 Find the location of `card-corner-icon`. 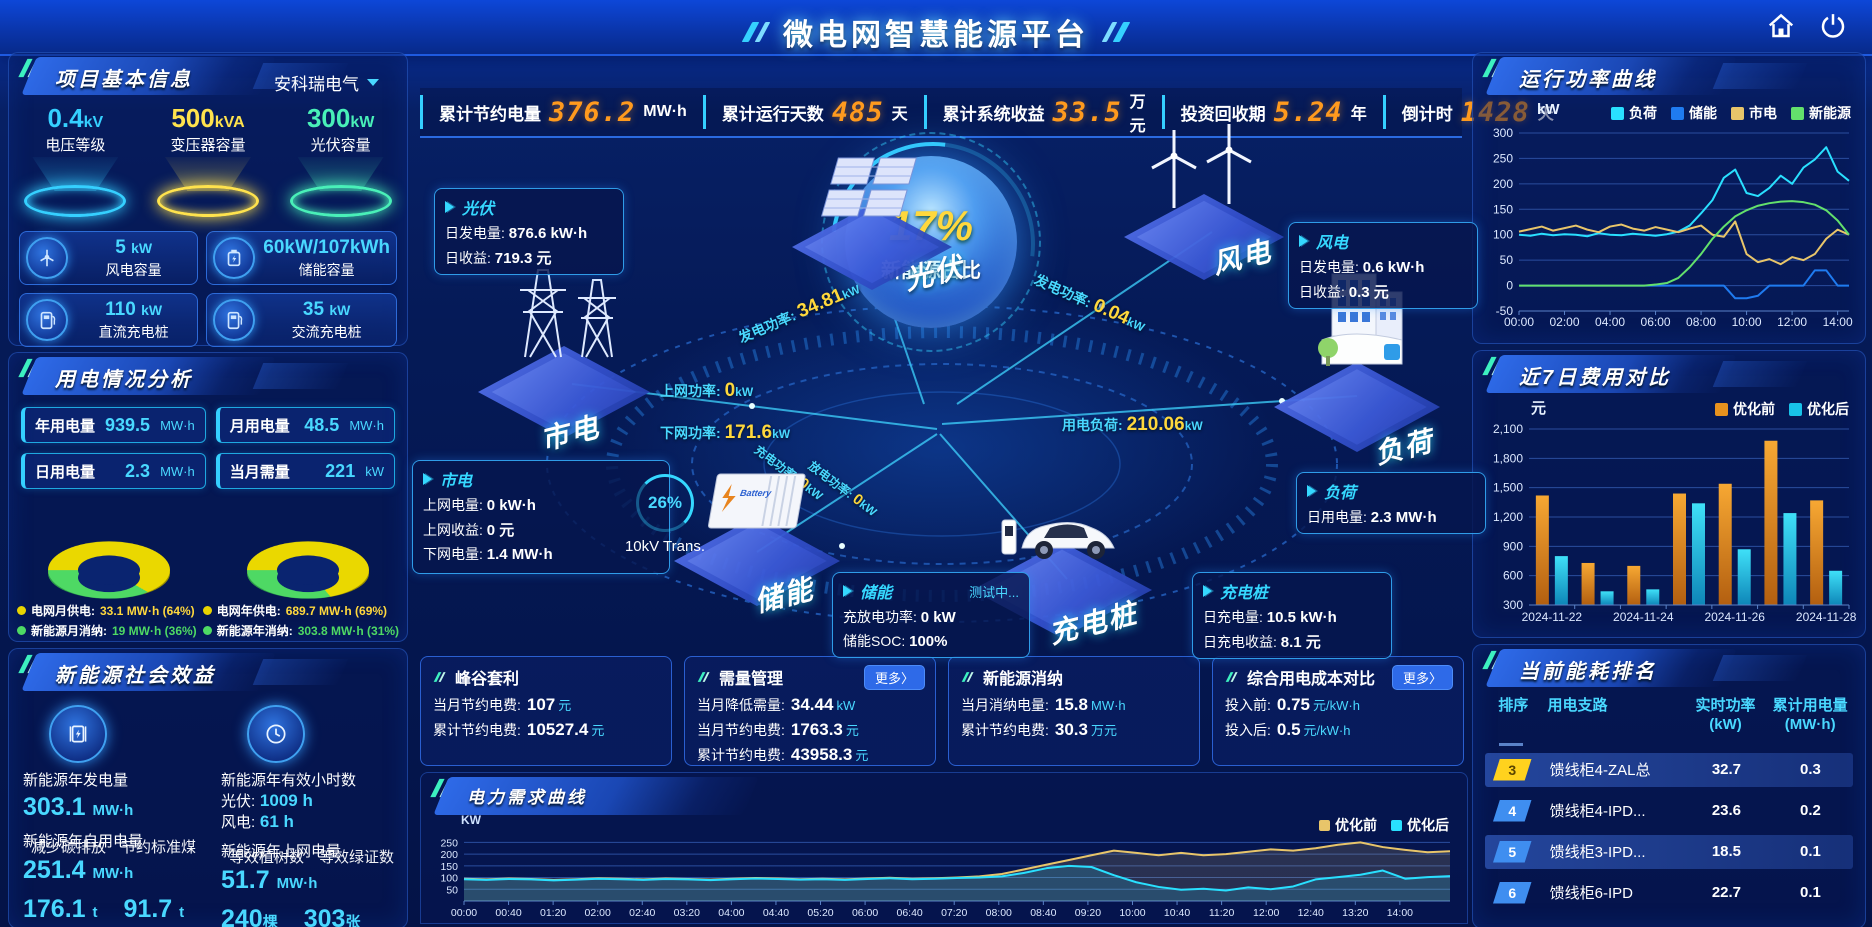

card-corner-icon is located at coordinates (1231, 677).